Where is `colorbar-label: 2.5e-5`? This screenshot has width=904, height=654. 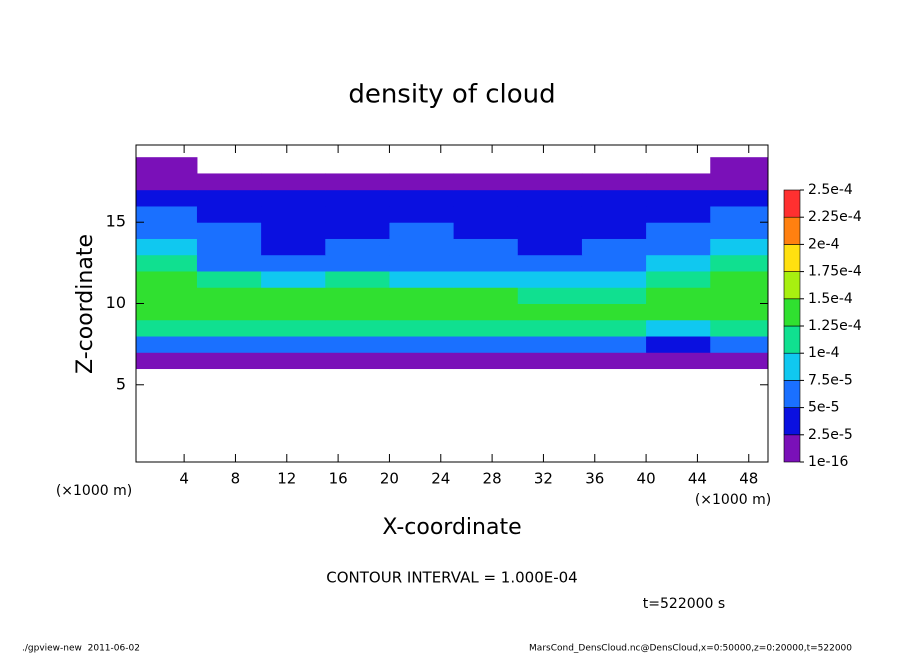
colorbar-label: 2.5e-5 is located at coordinates (830, 435).